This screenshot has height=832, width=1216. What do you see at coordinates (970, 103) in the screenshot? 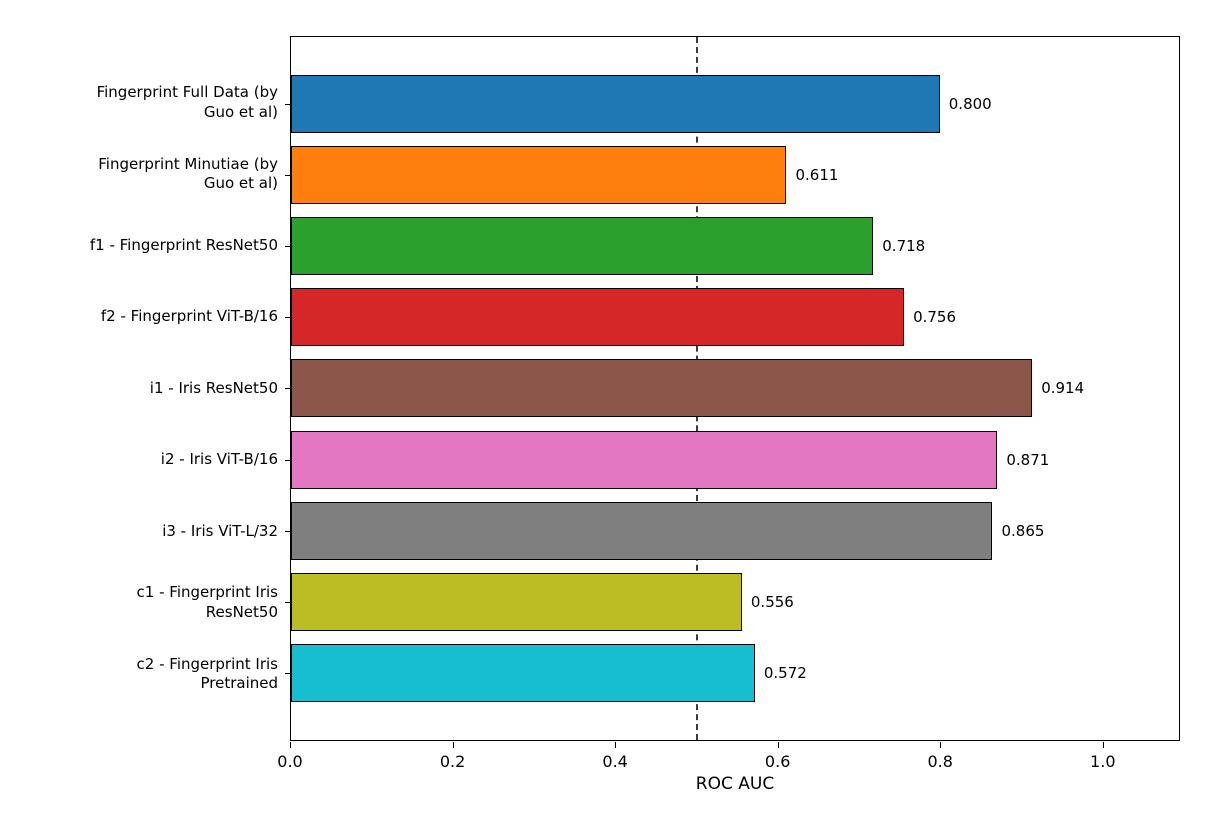
I see `bar-value-label: 0.800` at bounding box center [970, 103].